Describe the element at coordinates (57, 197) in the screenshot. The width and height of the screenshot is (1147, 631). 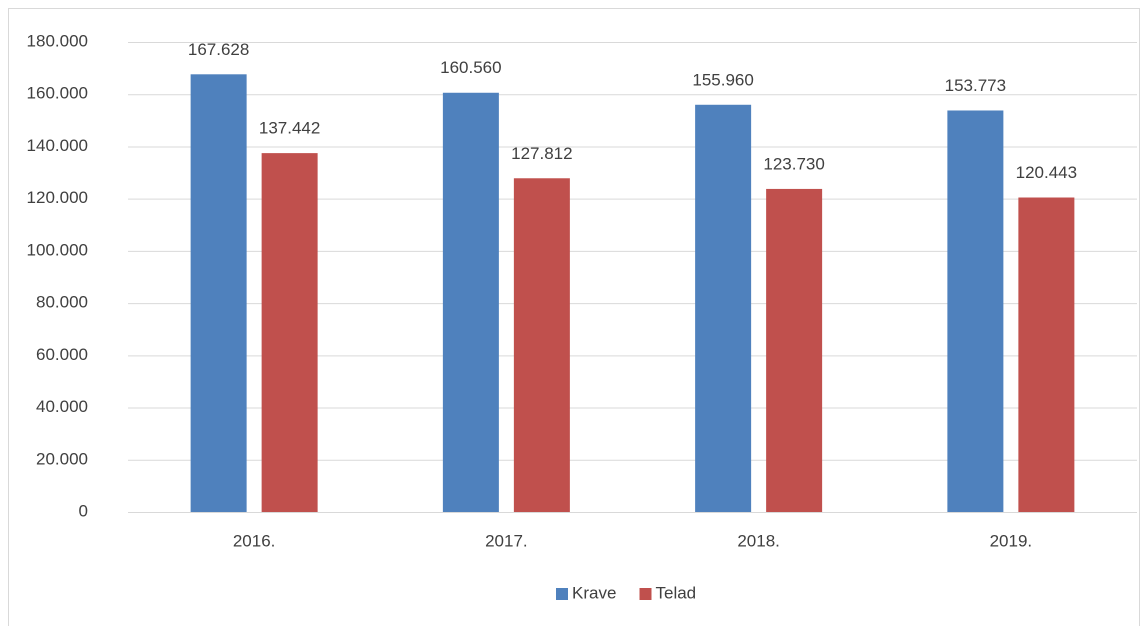
I see `y-tick-label: 120.000` at that location.